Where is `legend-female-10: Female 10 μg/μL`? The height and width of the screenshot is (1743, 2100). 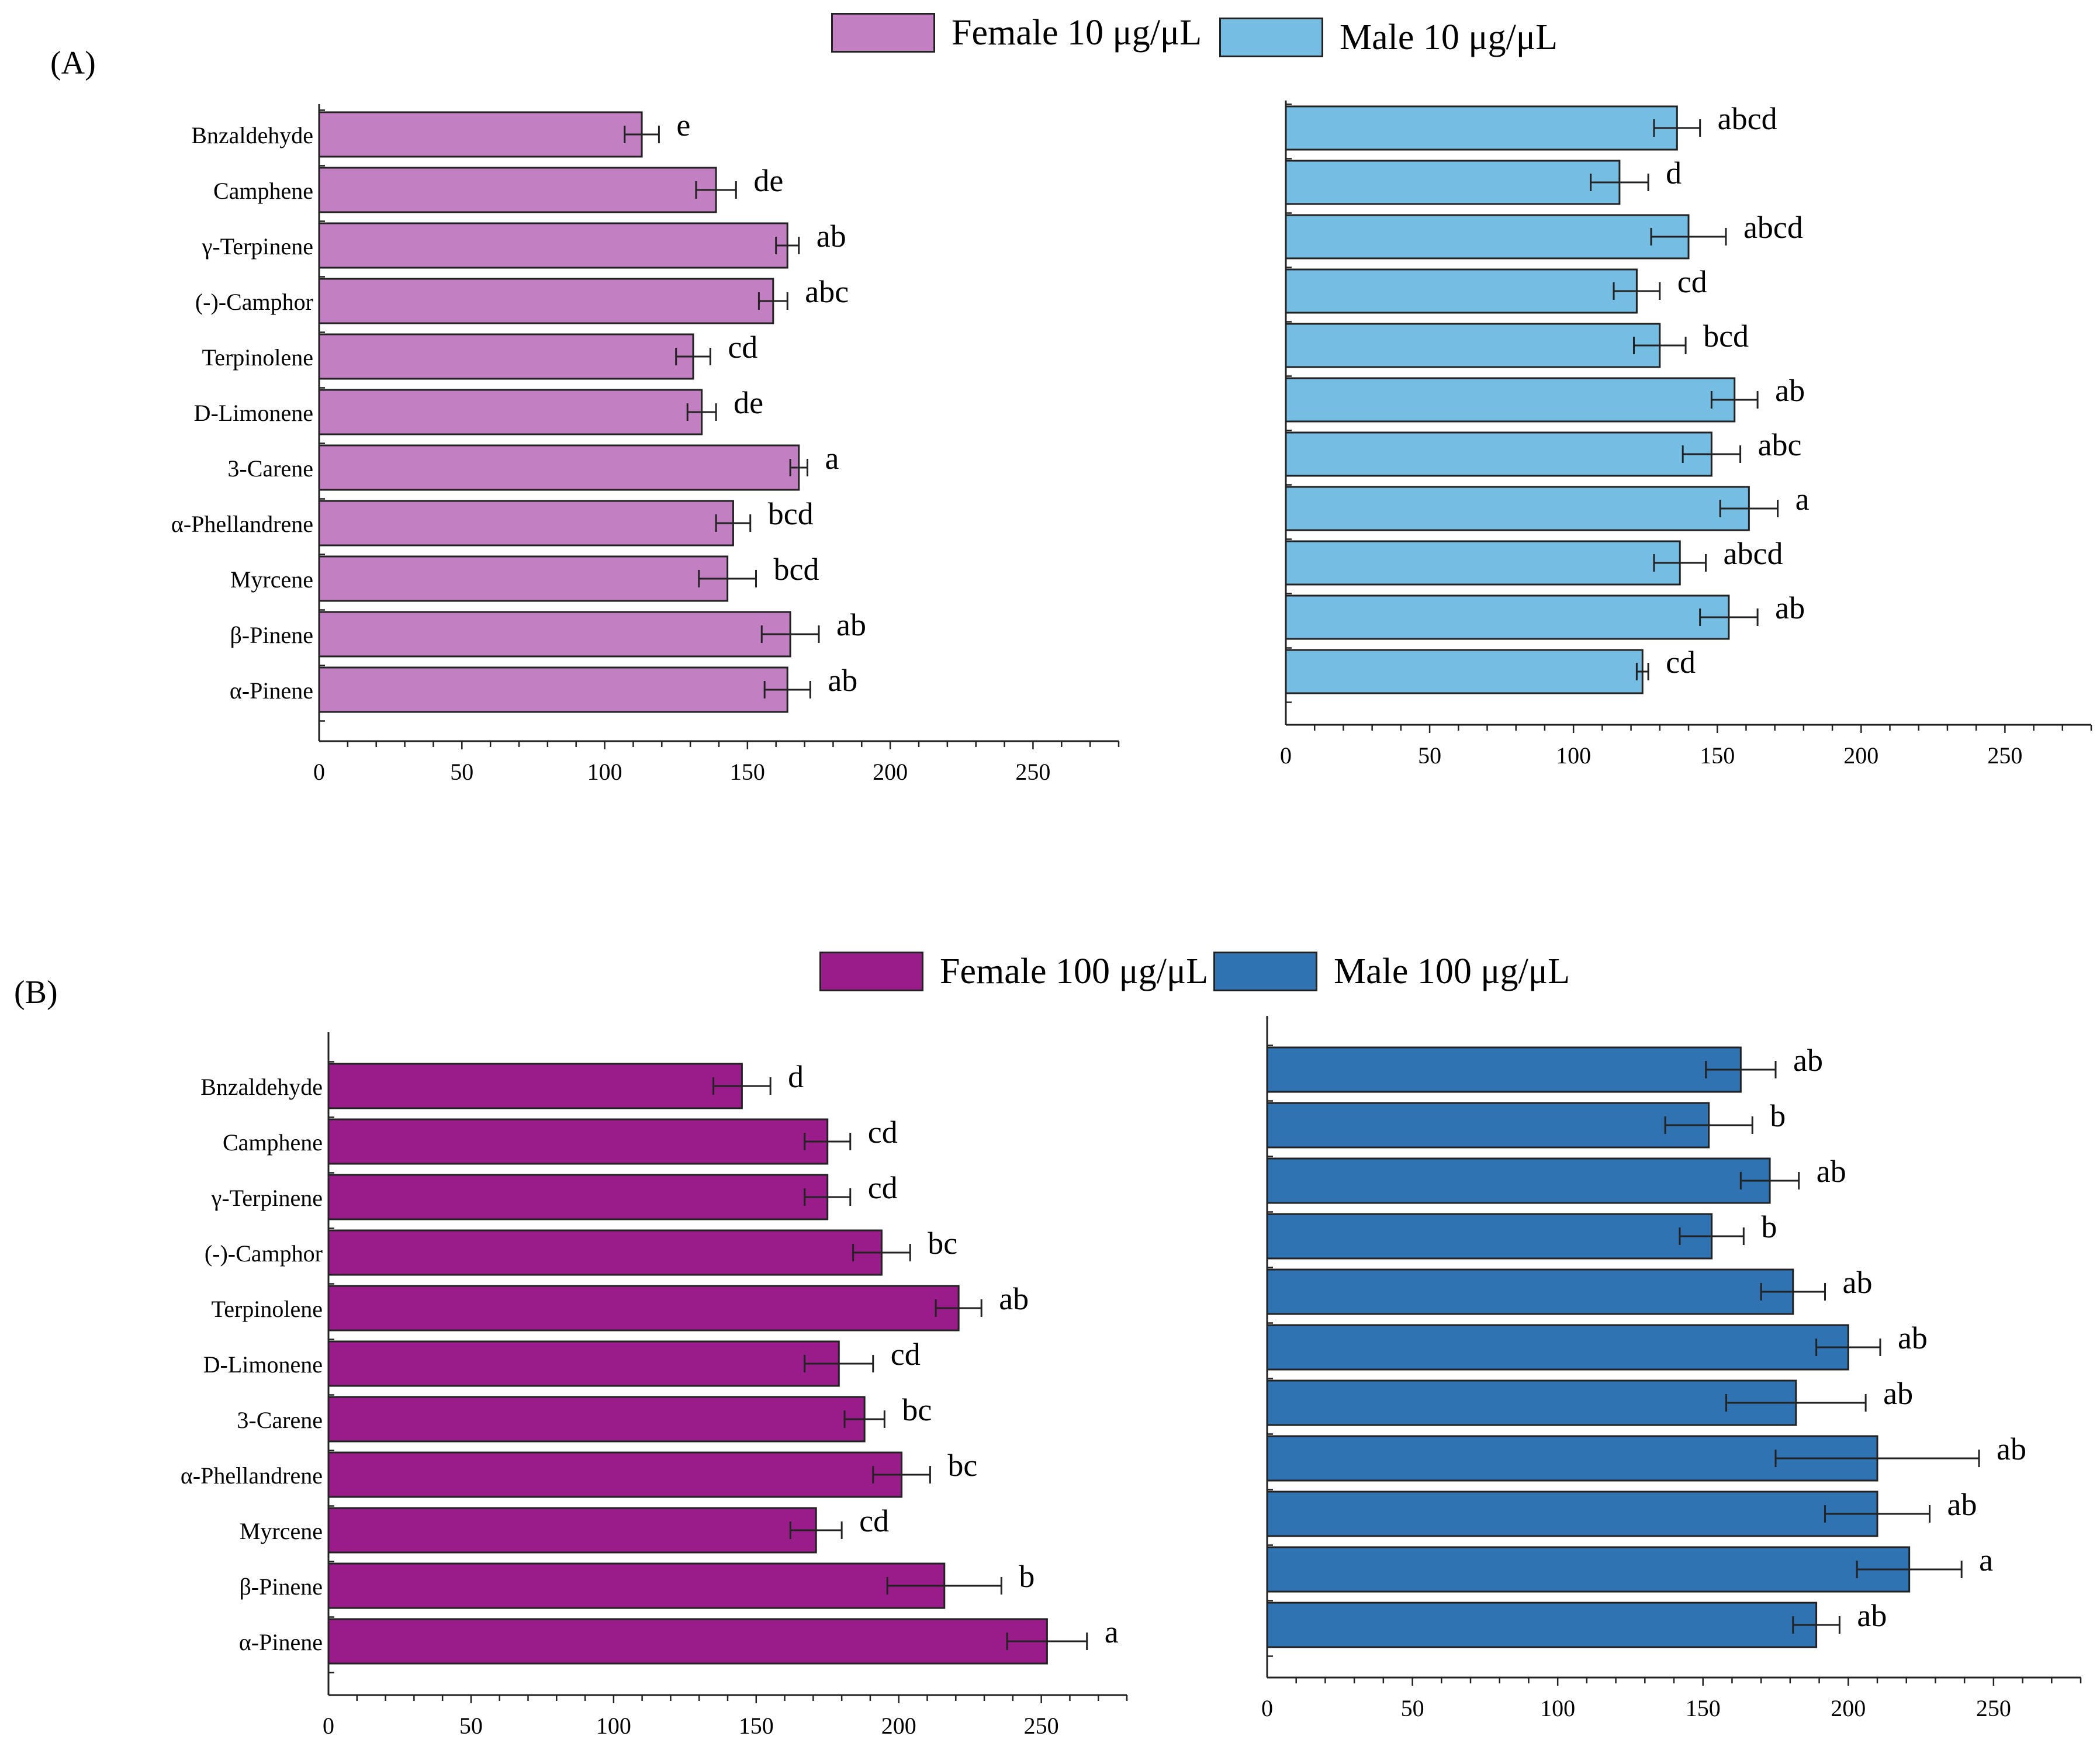 legend-female-10: Female 10 μg/μL is located at coordinates (1016, 33).